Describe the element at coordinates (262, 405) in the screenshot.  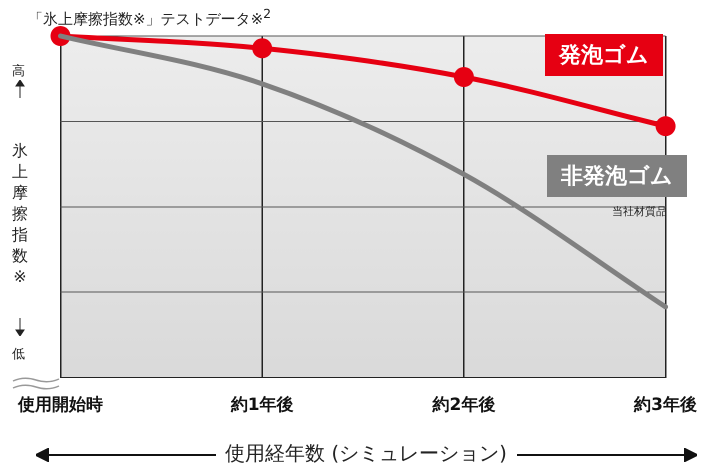
I see `x-tick-label: 約1年後` at that location.